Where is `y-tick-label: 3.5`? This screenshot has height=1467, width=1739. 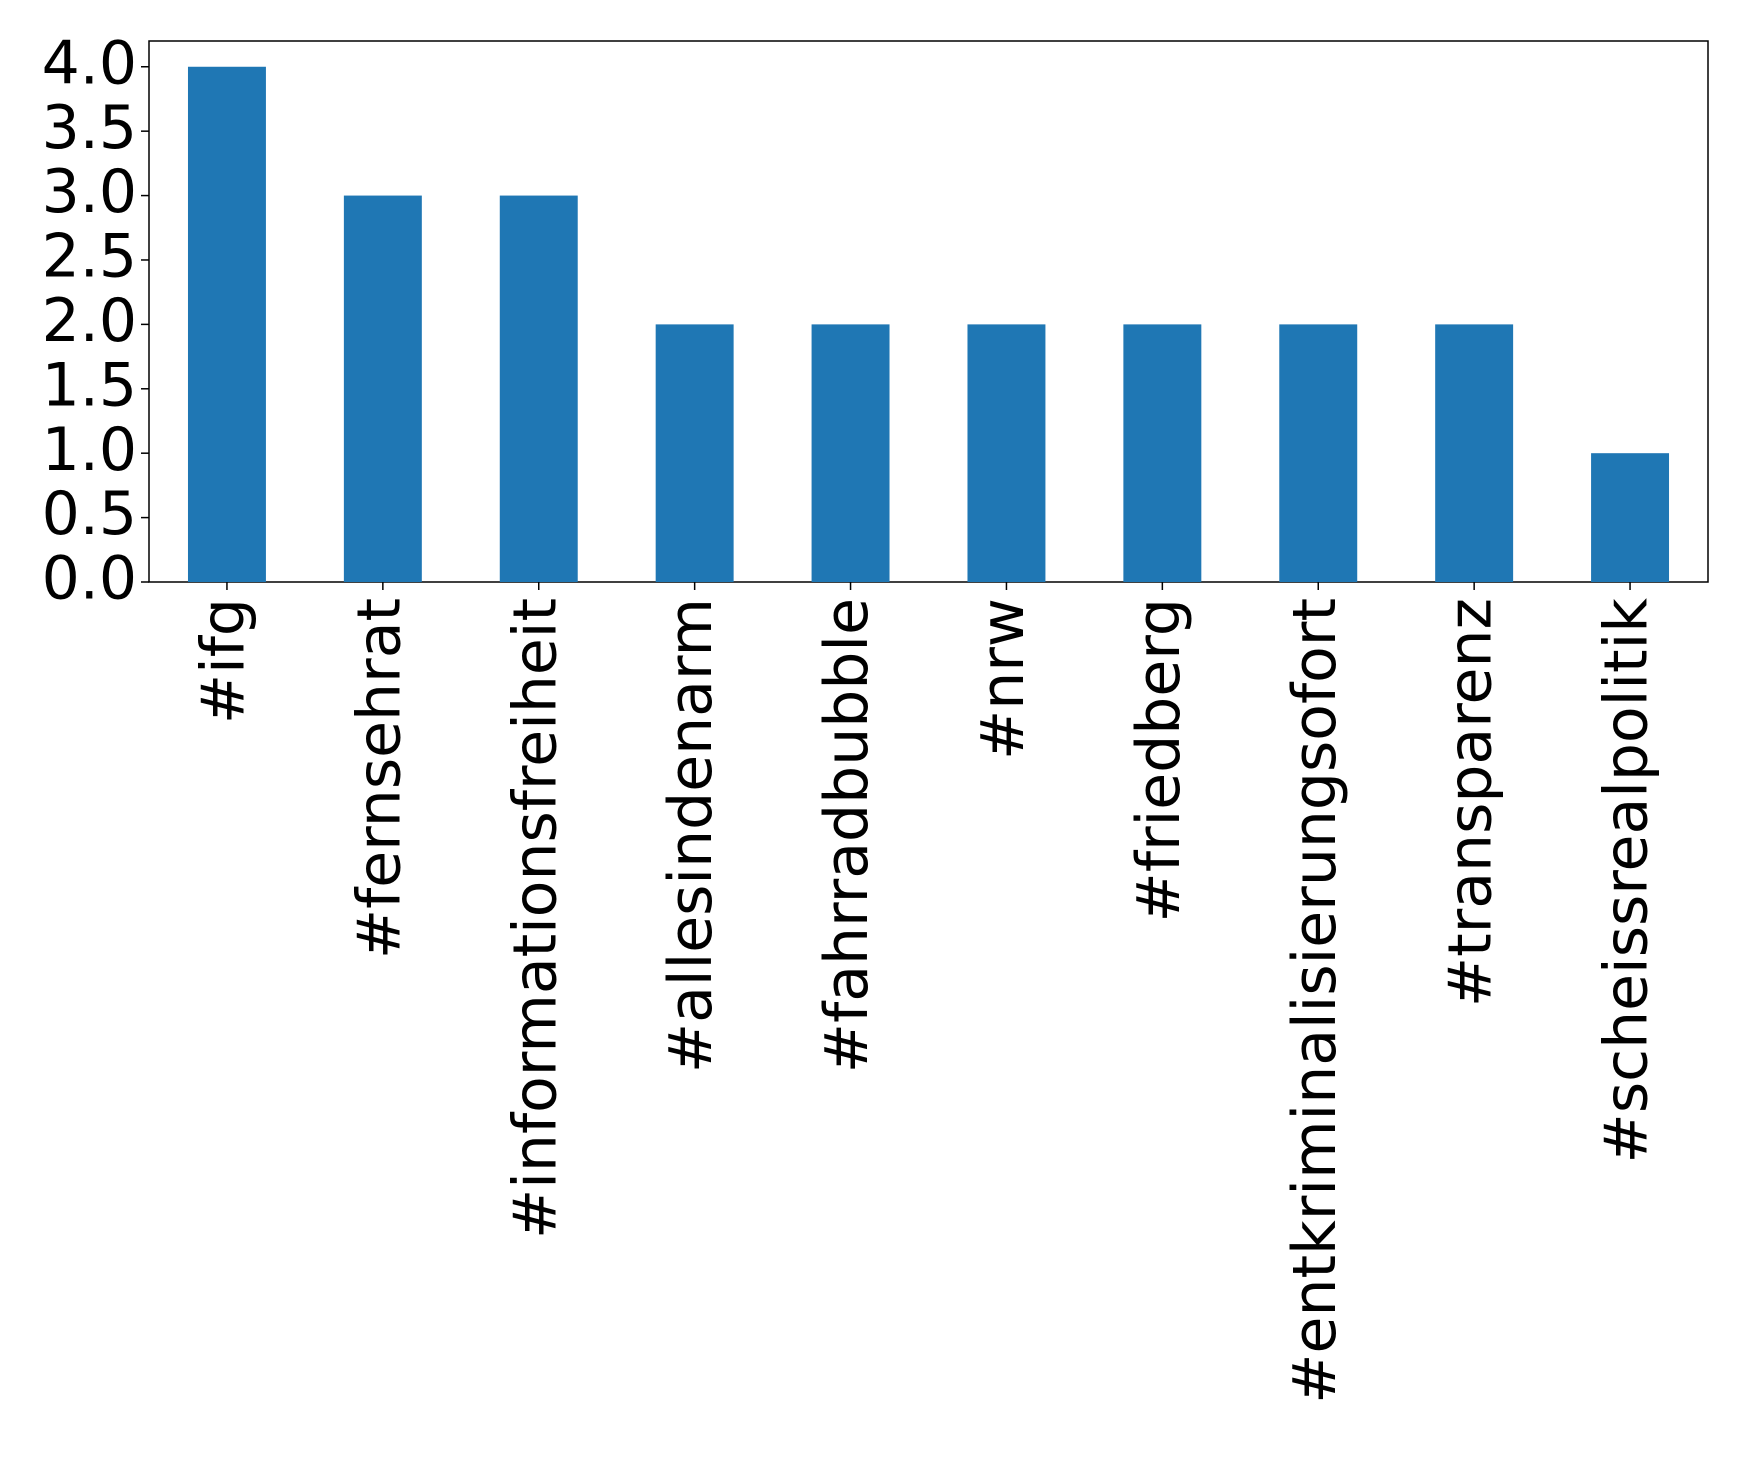
y-tick-label: 3.5 is located at coordinates (89, 128).